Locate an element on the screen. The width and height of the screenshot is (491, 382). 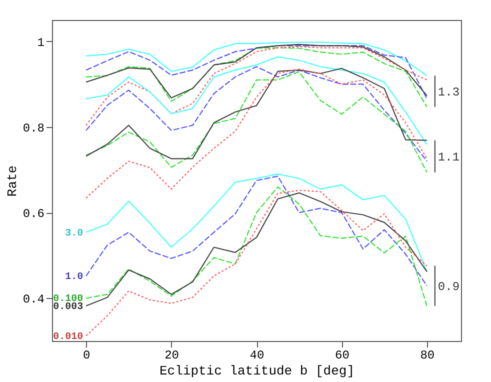
annotation: 1.3 is located at coordinates (449, 92).